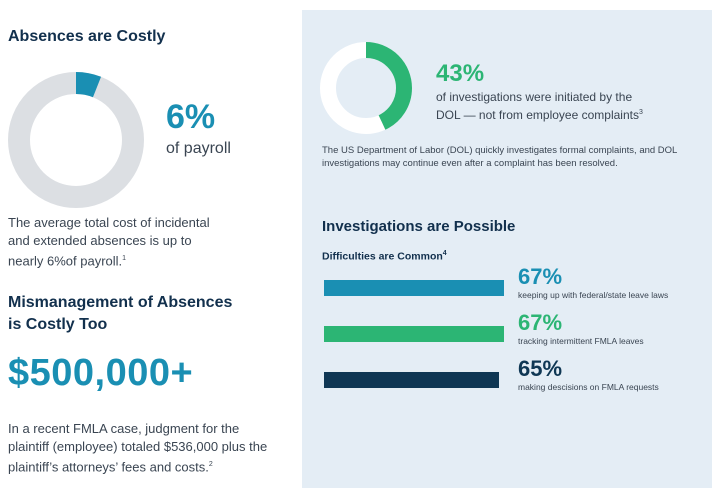  I want to click on title-line: is Costly Too, so click(58, 324).